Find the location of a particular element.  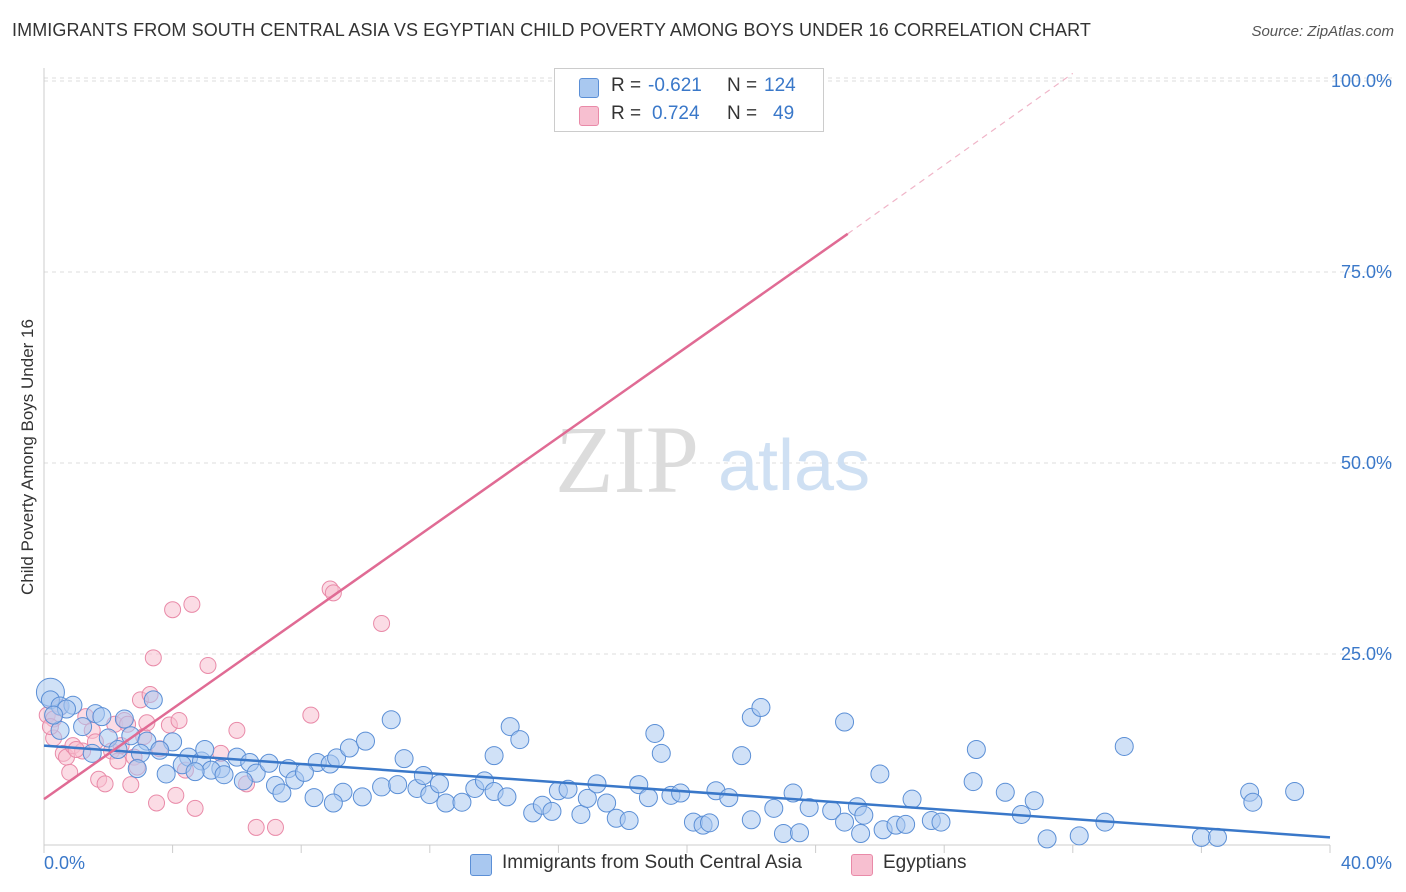

correlation-legend: R = -0.621 N = 124 R = 0.724 N = 49 is located at coordinates (689, 100).